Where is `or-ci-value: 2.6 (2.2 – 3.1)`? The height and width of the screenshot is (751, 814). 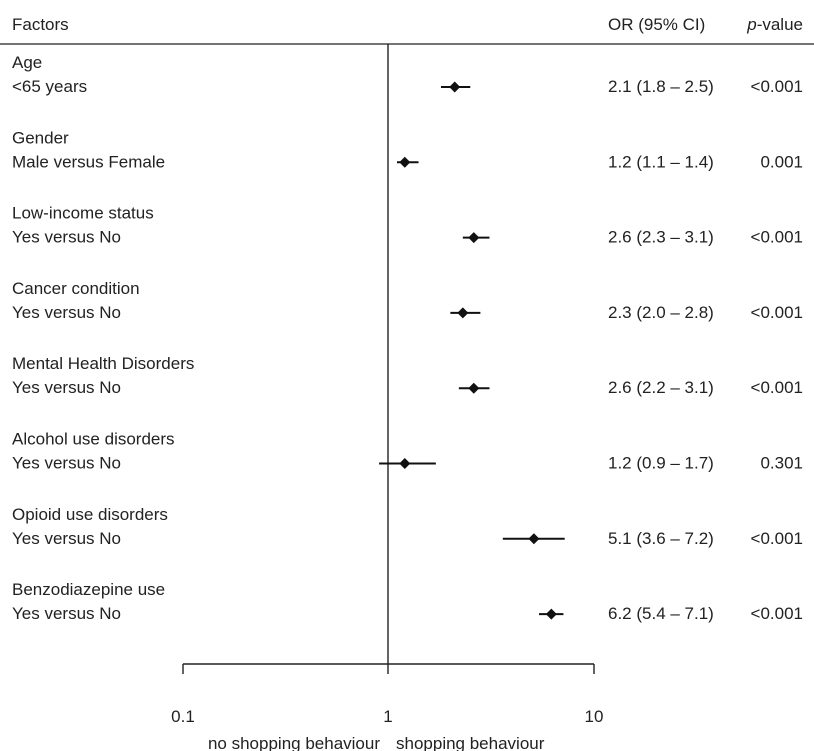
or-ci-value: 2.6 (2.2 – 3.1) is located at coordinates (661, 387).